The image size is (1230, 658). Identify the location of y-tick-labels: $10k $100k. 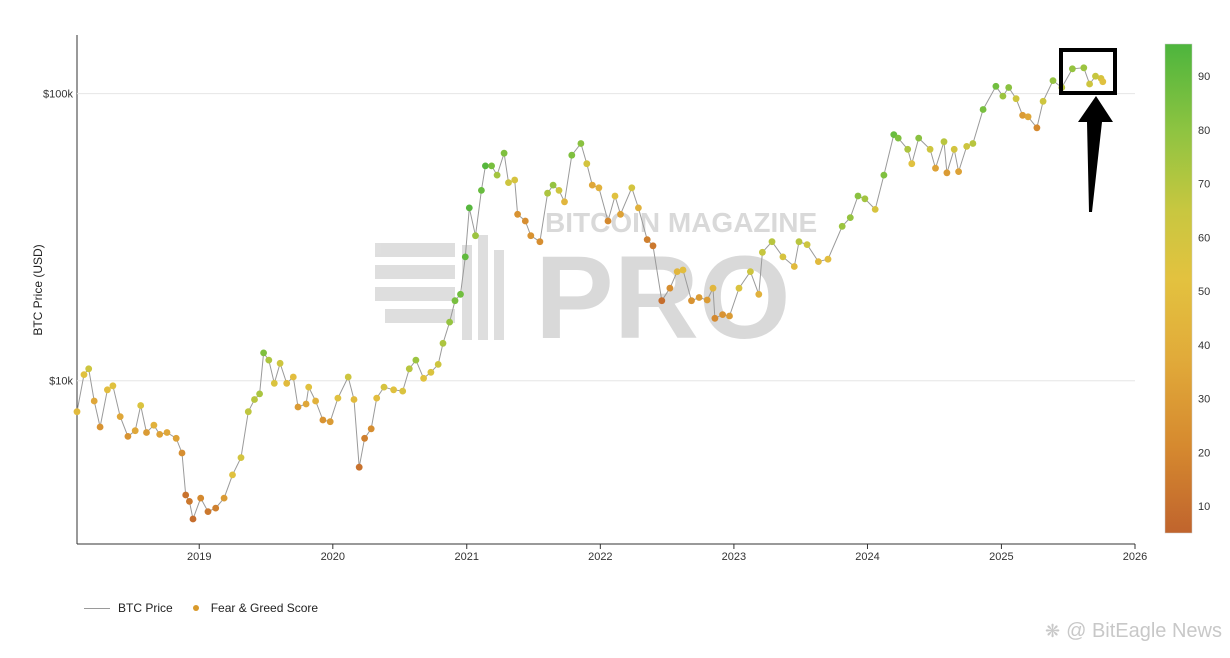
(58, 238).